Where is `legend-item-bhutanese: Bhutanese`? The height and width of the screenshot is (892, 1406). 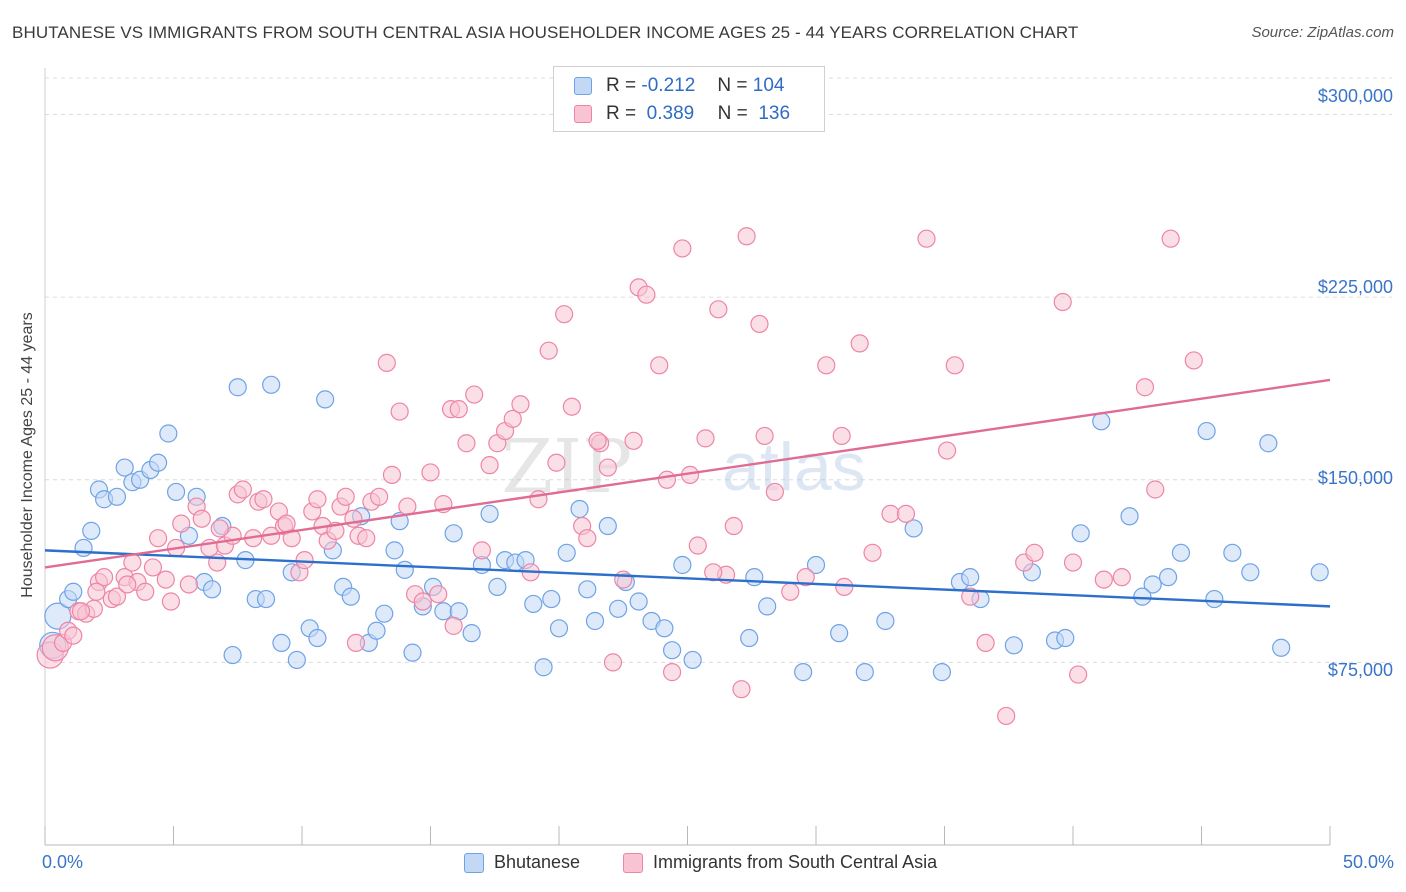
legend-item-bhutanese: Bhutanese is located at coordinates (522, 862).